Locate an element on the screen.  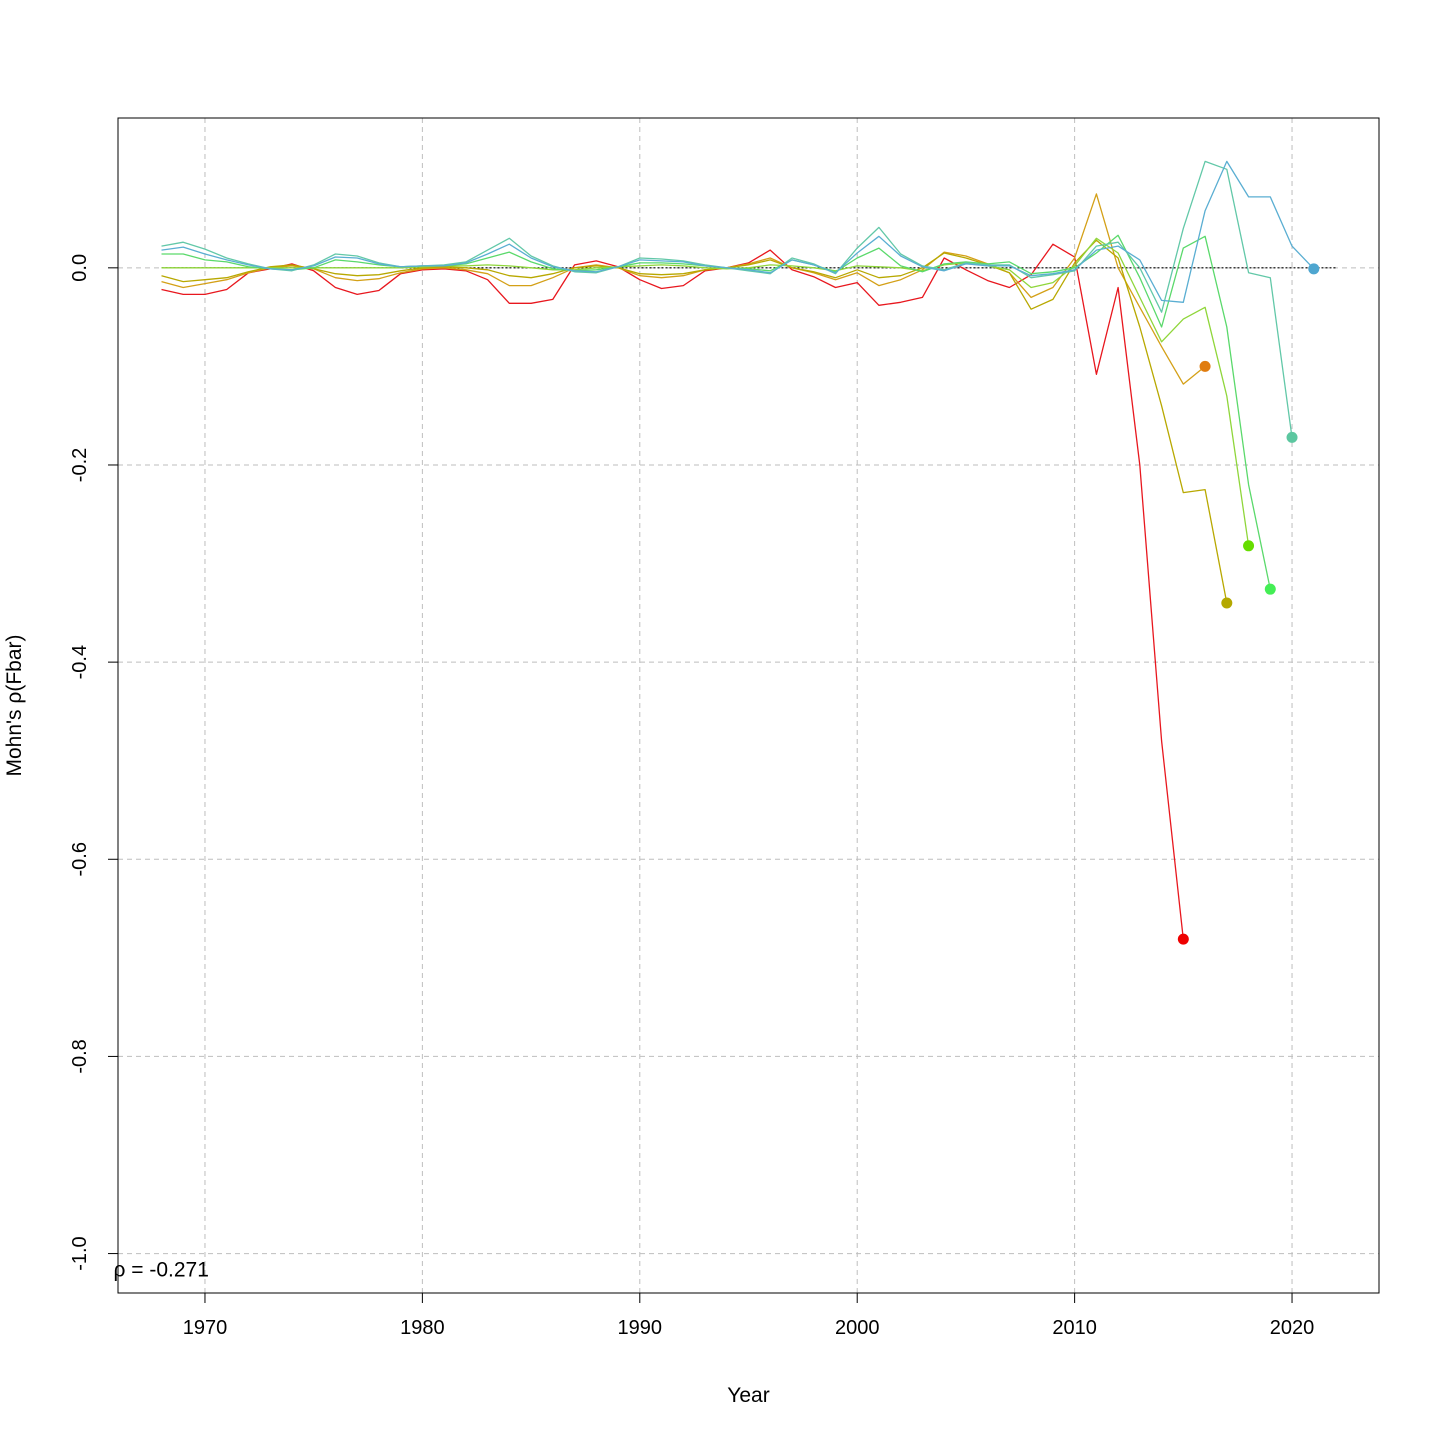
x-axis: 1970 1980 1990 2000 2010 2020 is located at coordinates (749, 1315).